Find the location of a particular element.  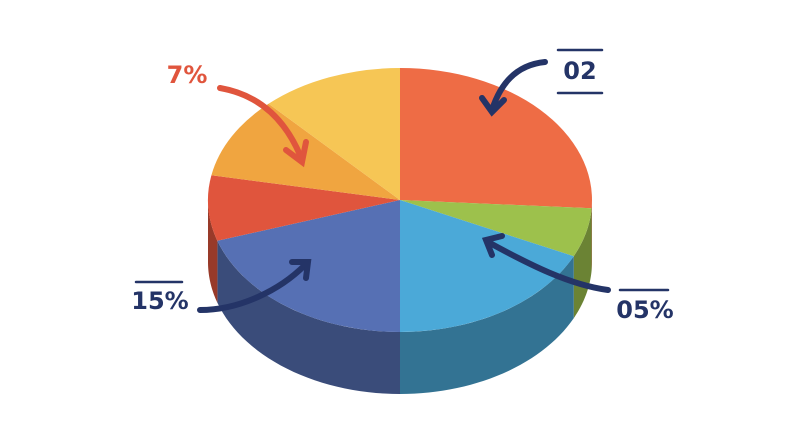

annotation: 05% is located at coordinates (644, 310).